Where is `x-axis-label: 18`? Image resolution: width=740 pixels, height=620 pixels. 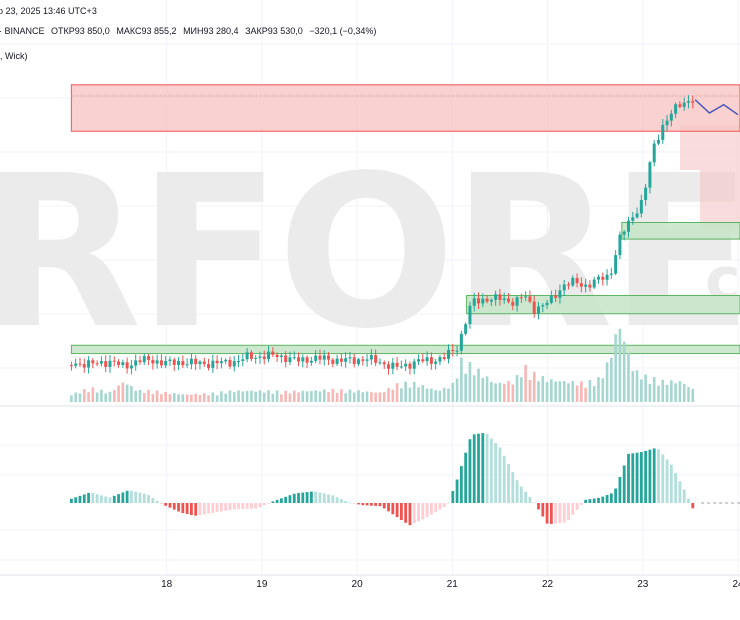
x-axis-label: 18 is located at coordinates (167, 584).